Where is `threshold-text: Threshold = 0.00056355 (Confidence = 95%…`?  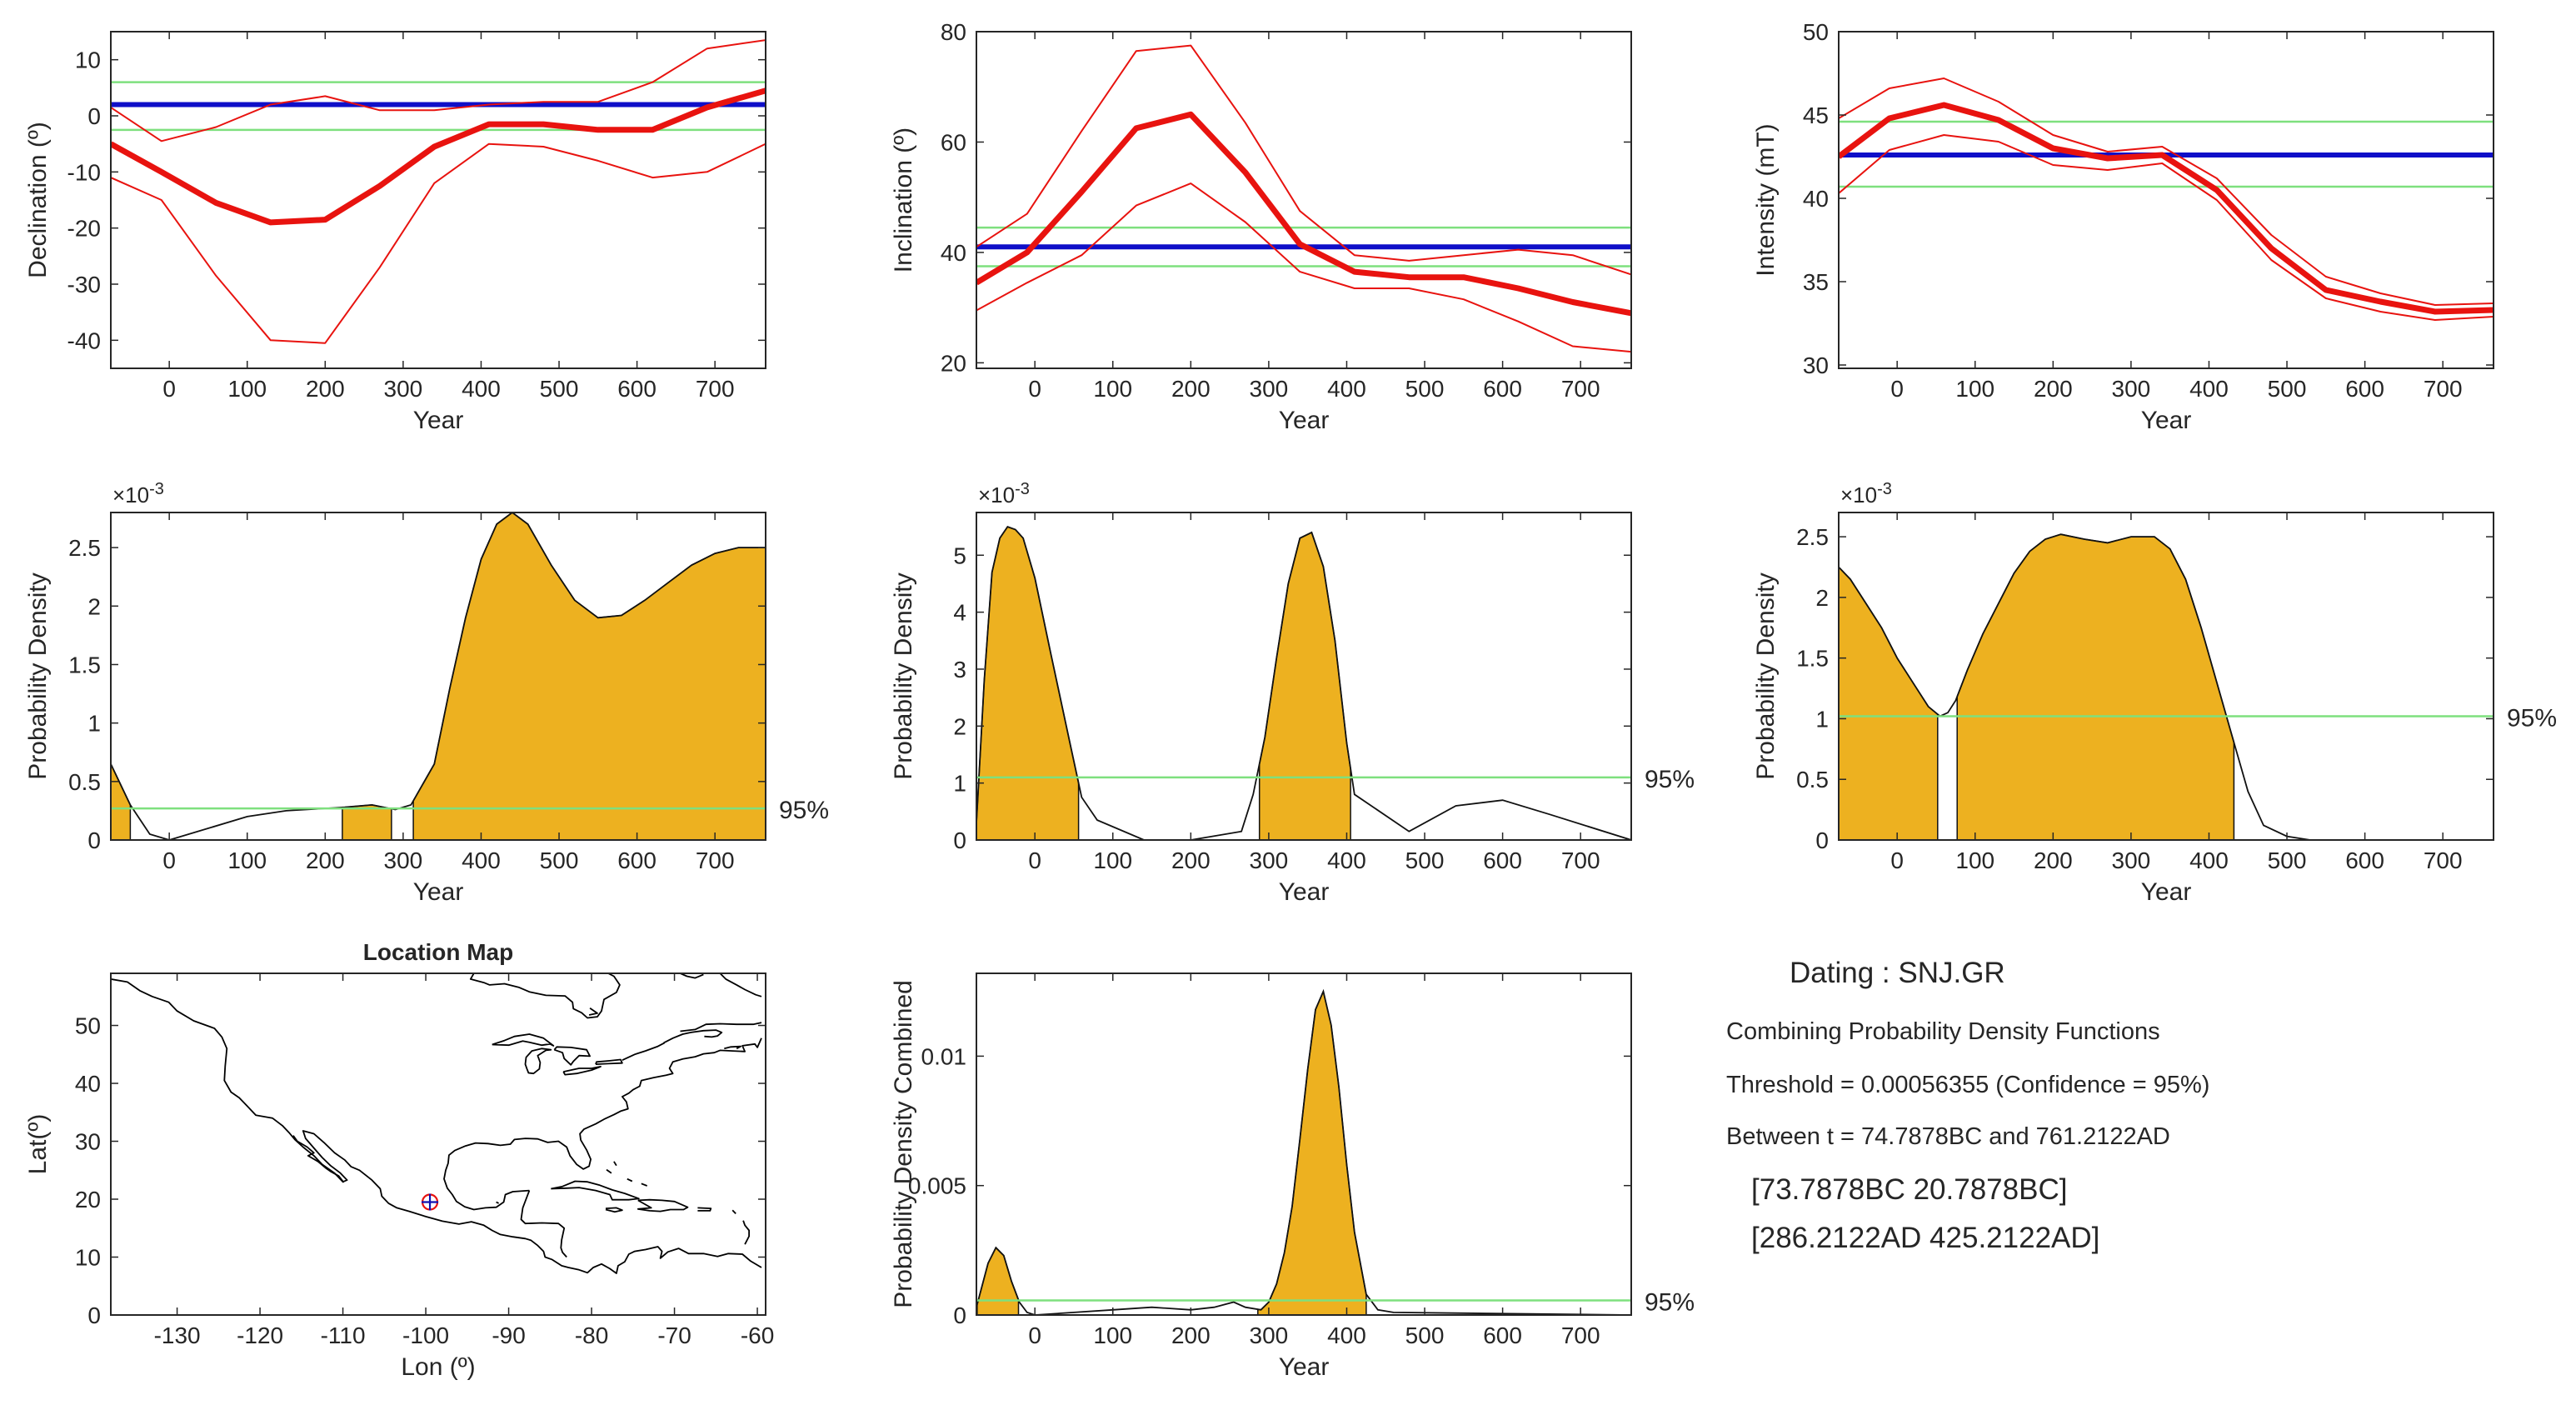
threshold-text: Threshold = 0.00056355 (Confidence = 95%… is located at coordinates (1968, 1085).